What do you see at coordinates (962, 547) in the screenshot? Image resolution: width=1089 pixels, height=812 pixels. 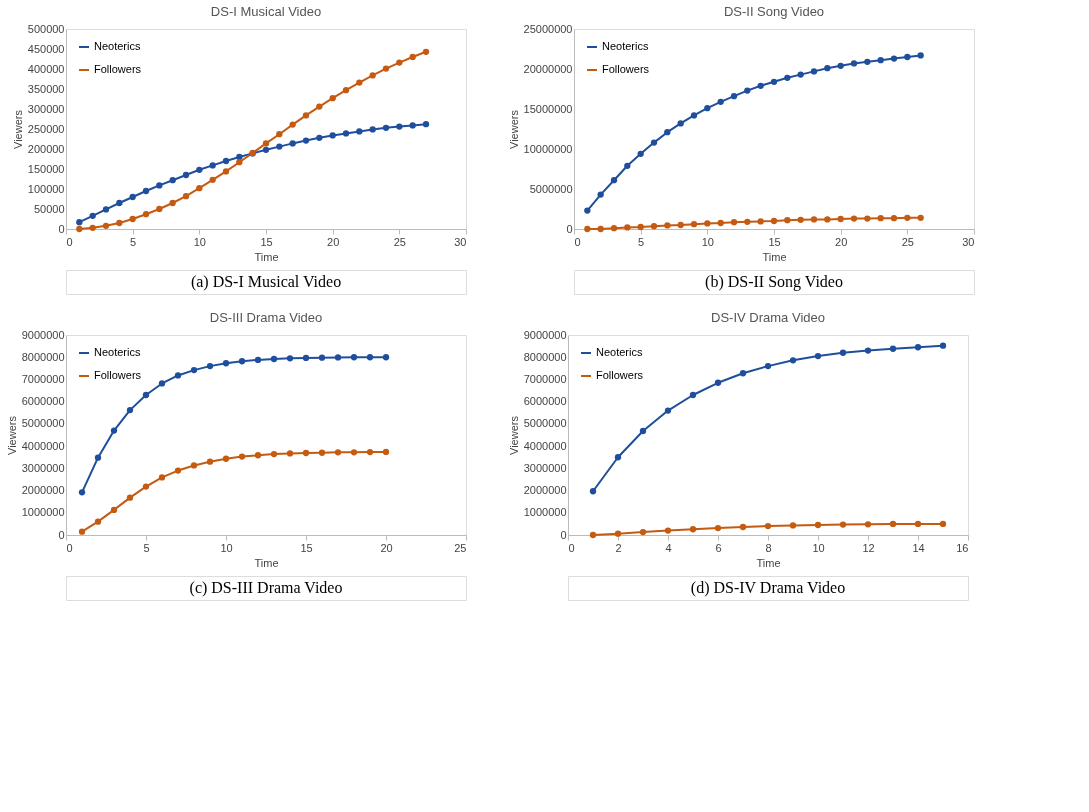 I see `x-tick-label: 16` at bounding box center [962, 547].